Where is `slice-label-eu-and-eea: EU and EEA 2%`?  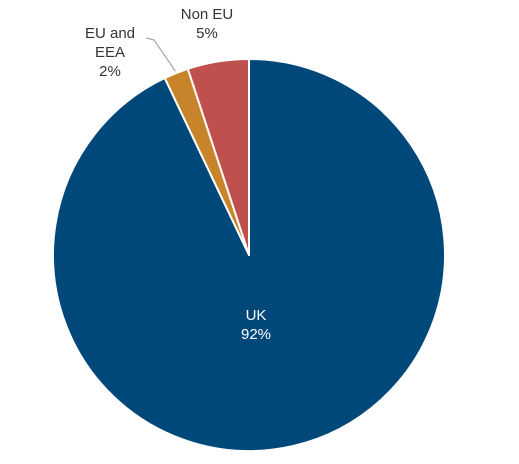
slice-label-eu-and-eea: EU and EEA 2% is located at coordinates (110, 52).